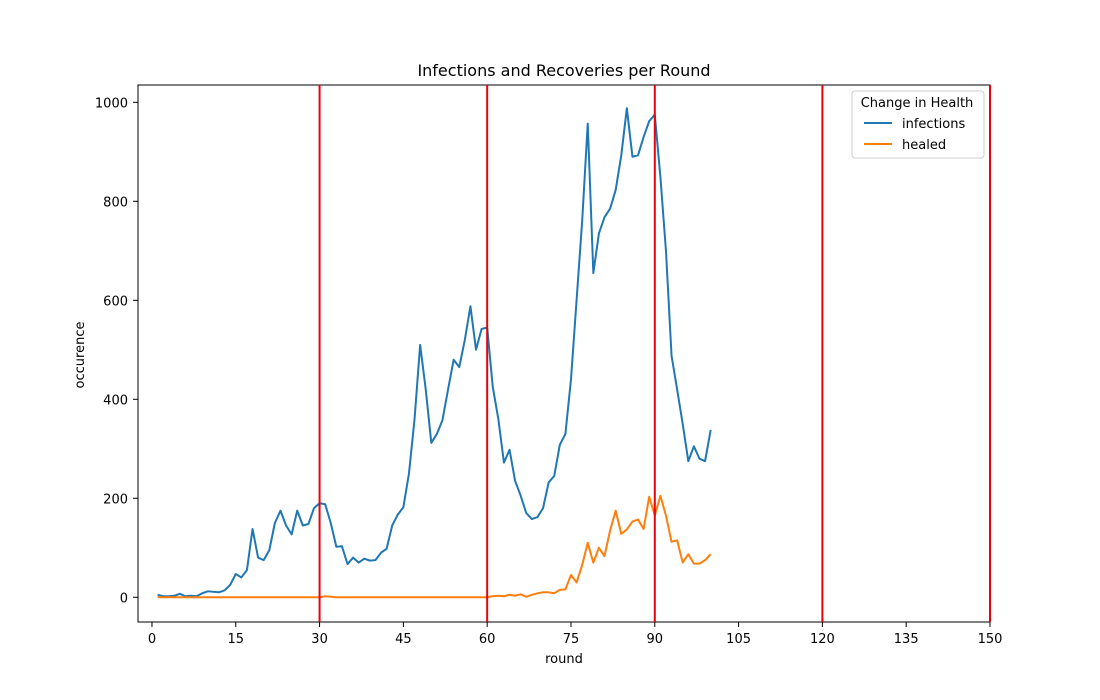 The height and width of the screenshot is (700, 1100). What do you see at coordinates (738, 639) in the screenshot?
I see `x-tick-label: 105` at bounding box center [738, 639].